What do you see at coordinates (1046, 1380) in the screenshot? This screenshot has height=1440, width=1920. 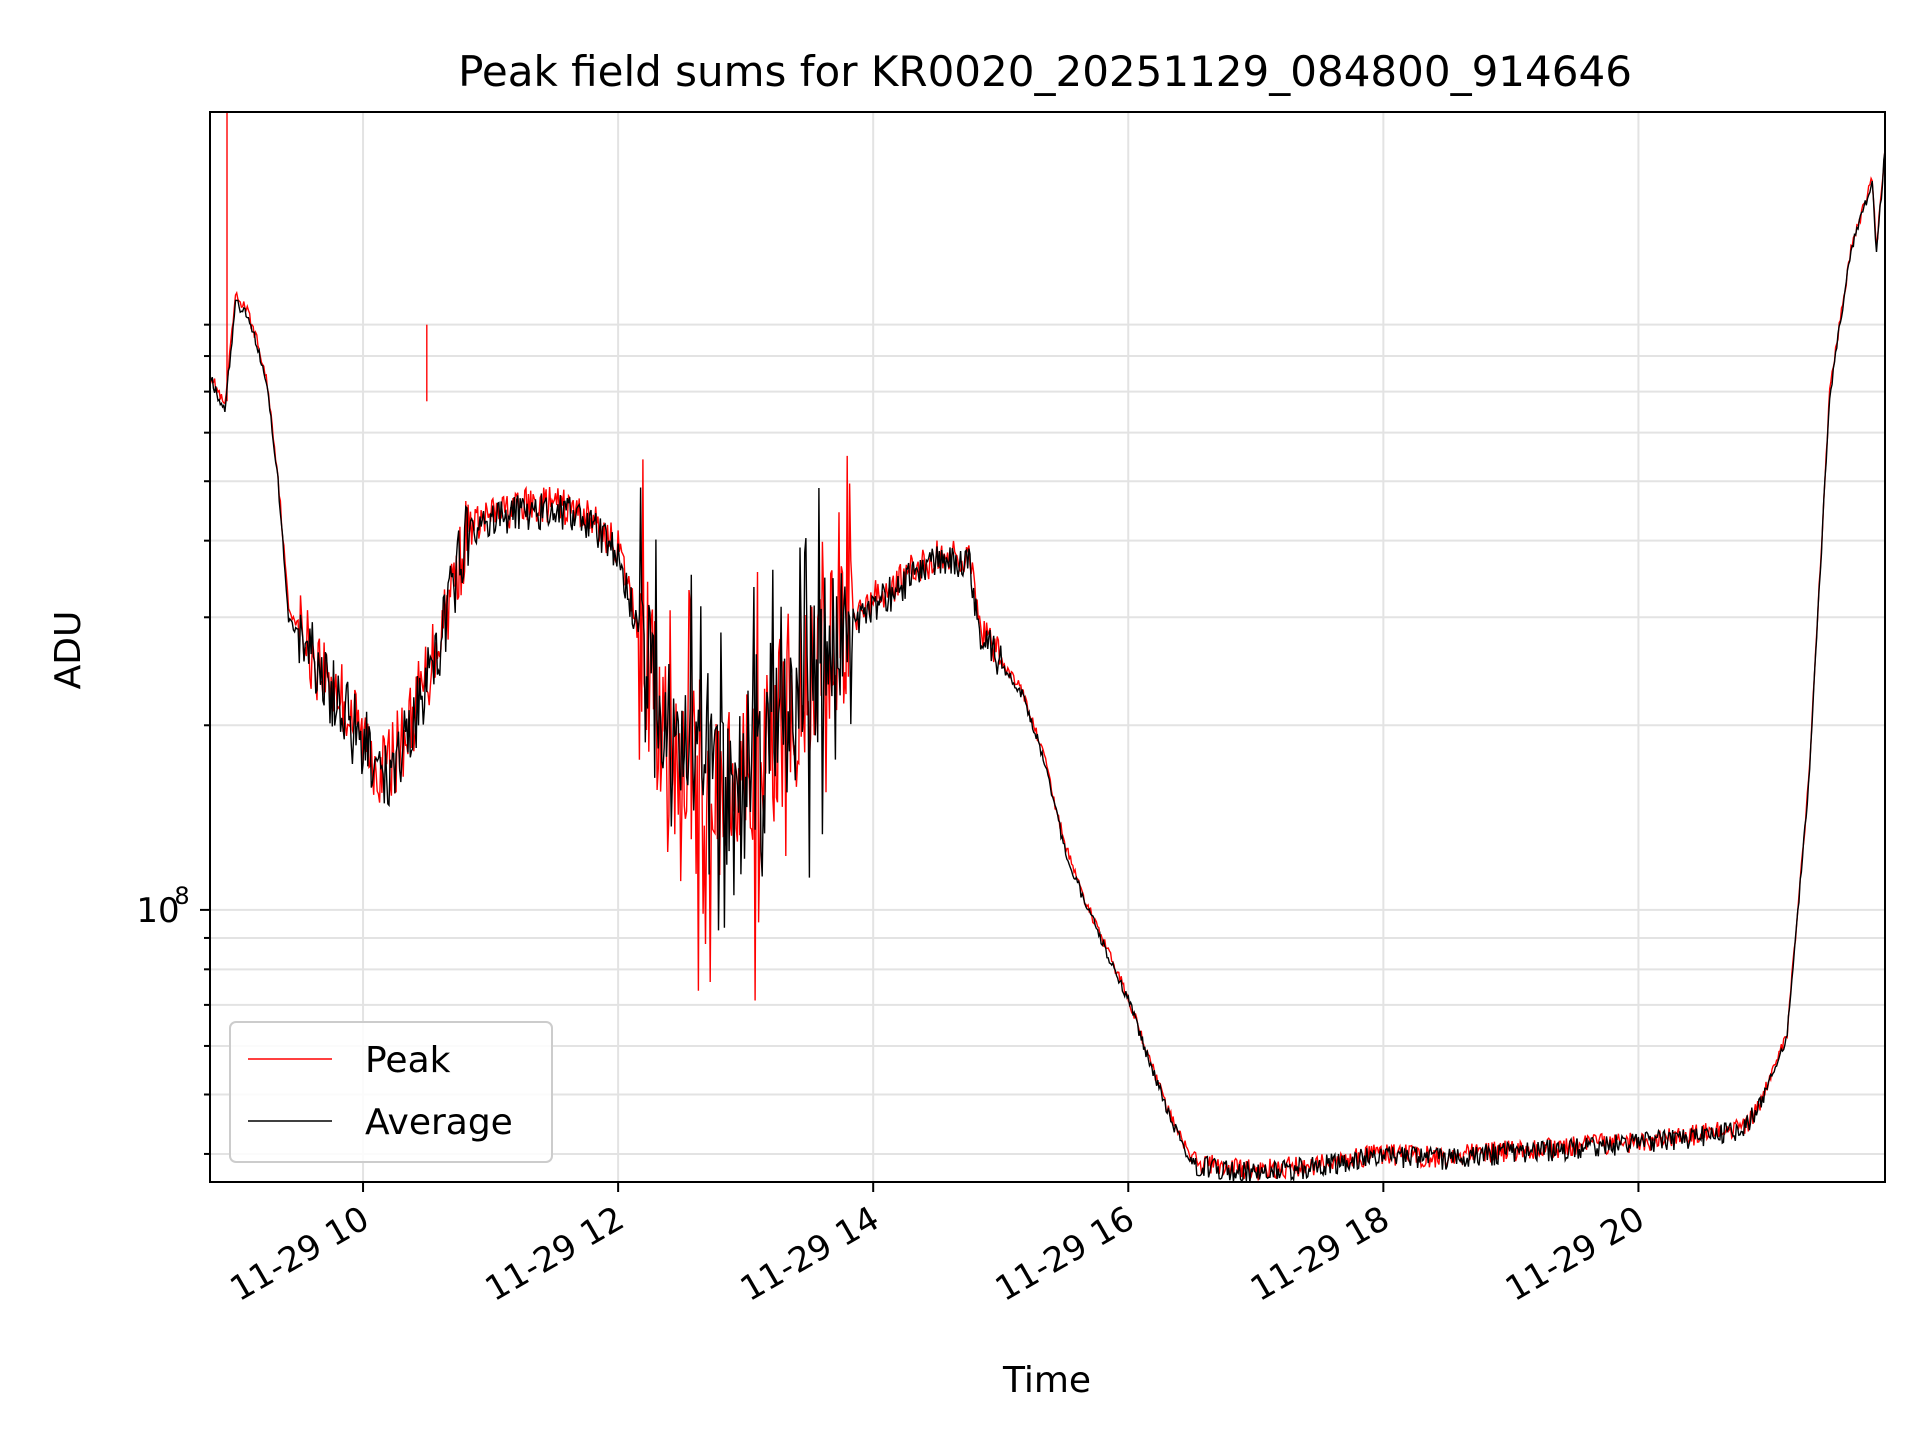 I see `x-axis-label: Time` at bounding box center [1046, 1380].